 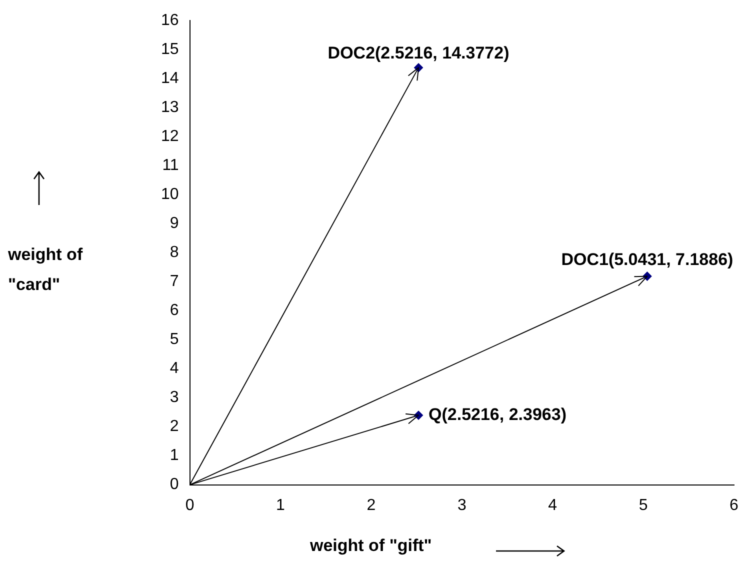 What do you see at coordinates (174, 311) in the screenshot?
I see `y-tick-label: 6` at bounding box center [174, 311].